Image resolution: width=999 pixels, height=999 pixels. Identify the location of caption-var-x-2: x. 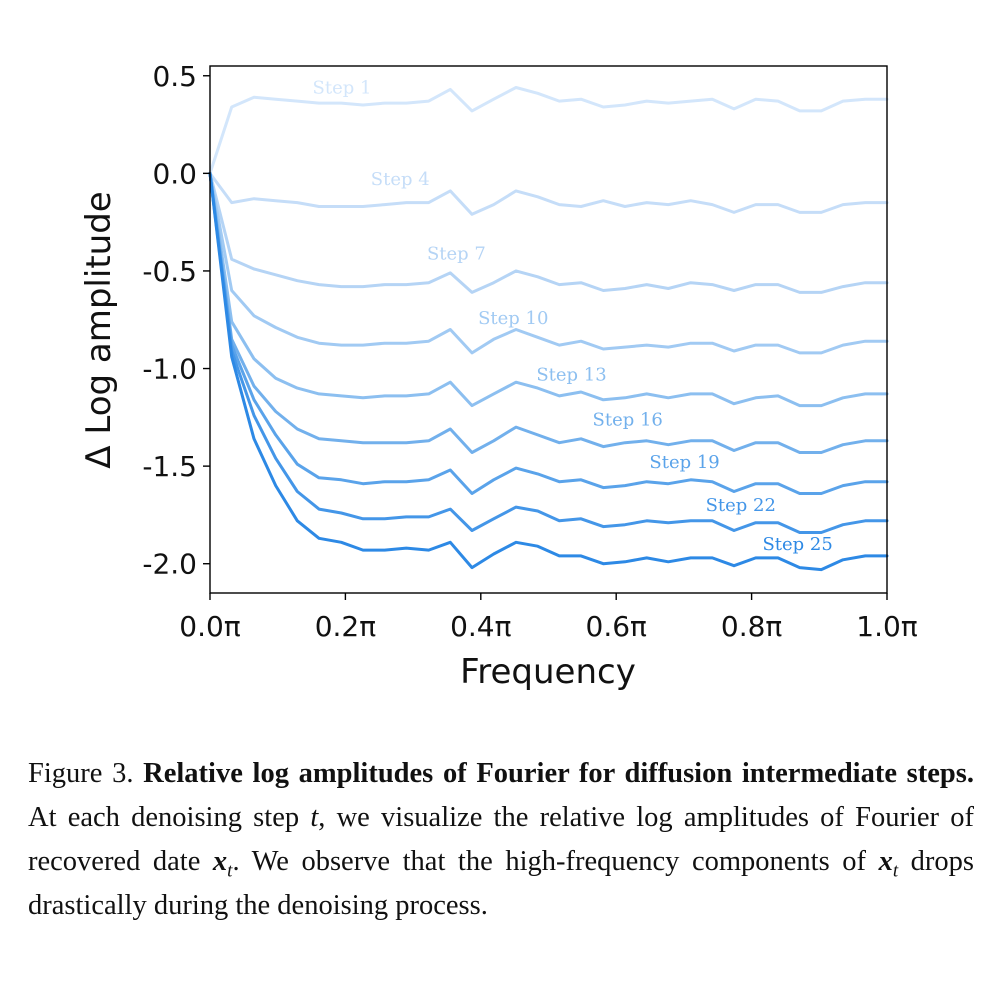
(885, 861).